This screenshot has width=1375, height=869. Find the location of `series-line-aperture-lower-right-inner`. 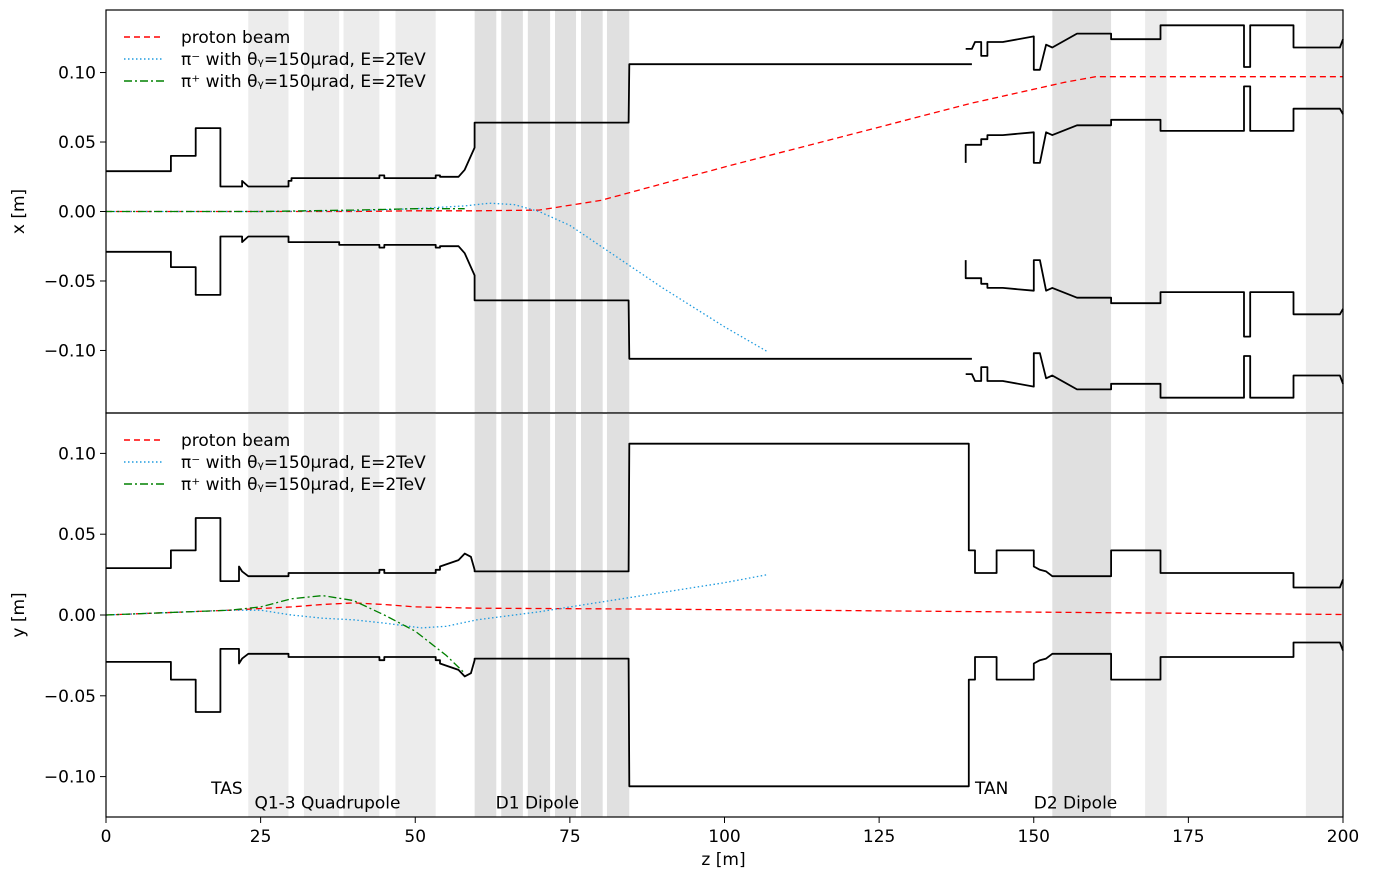

series-line-aperture-lower-right-inner is located at coordinates (1154, 298).